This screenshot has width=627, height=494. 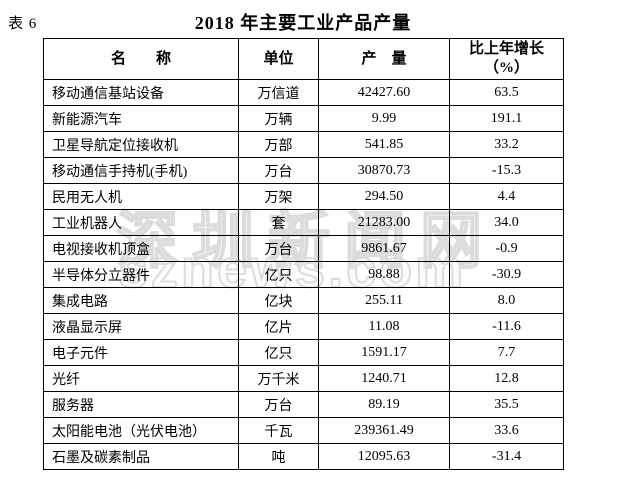 What do you see at coordinates (384, 118) in the screenshot?
I see `cell-output-value: 9.99` at bounding box center [384, 118].